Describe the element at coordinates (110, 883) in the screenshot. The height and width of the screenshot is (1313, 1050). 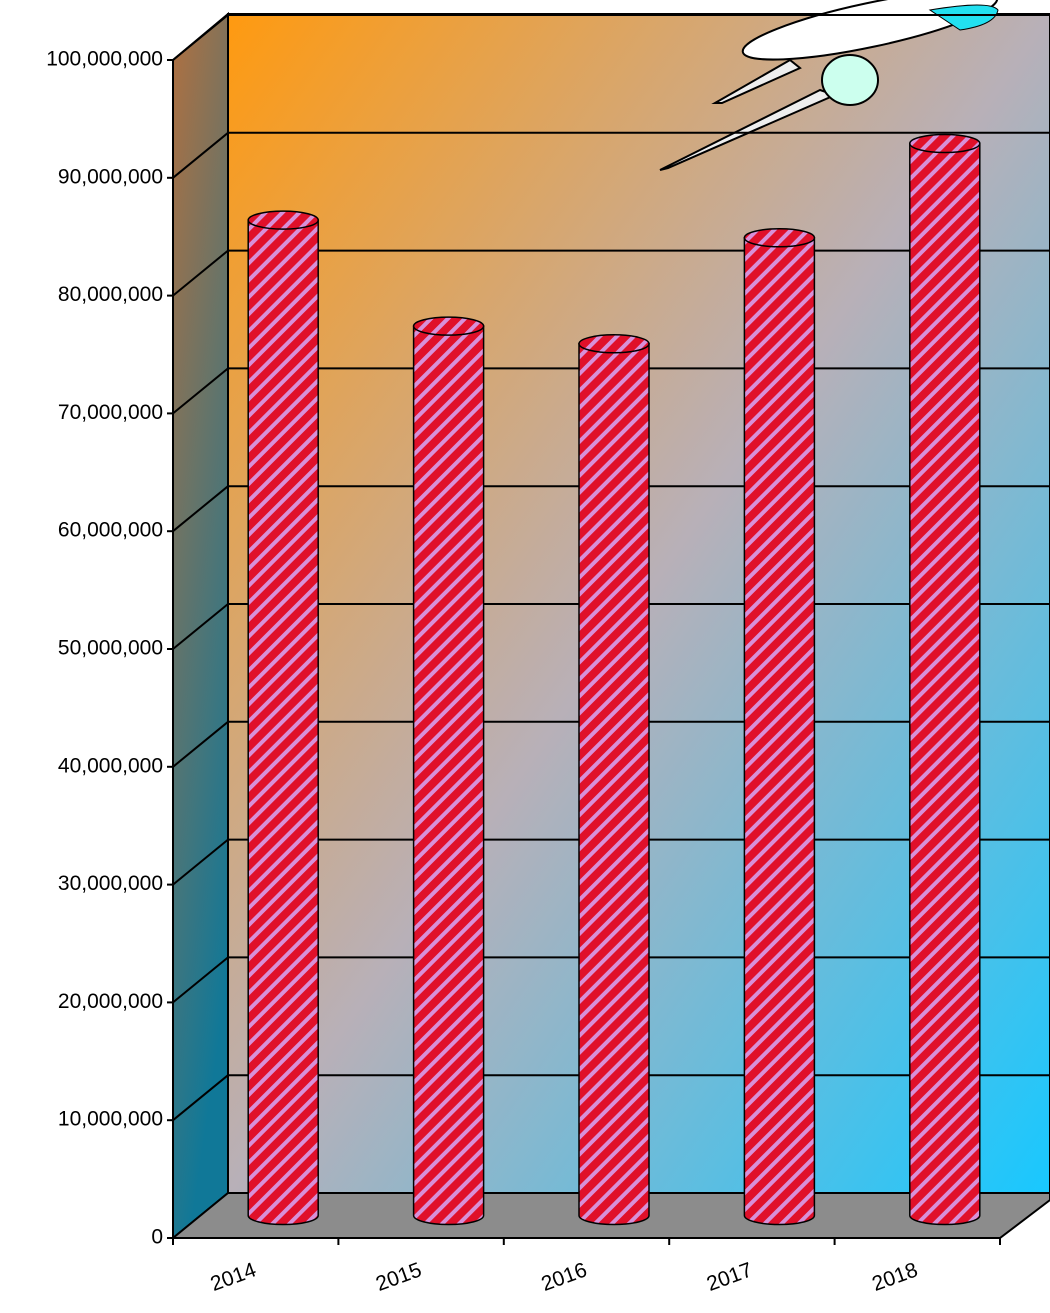
I see `y-tick-label: 30,000,000` at that location.